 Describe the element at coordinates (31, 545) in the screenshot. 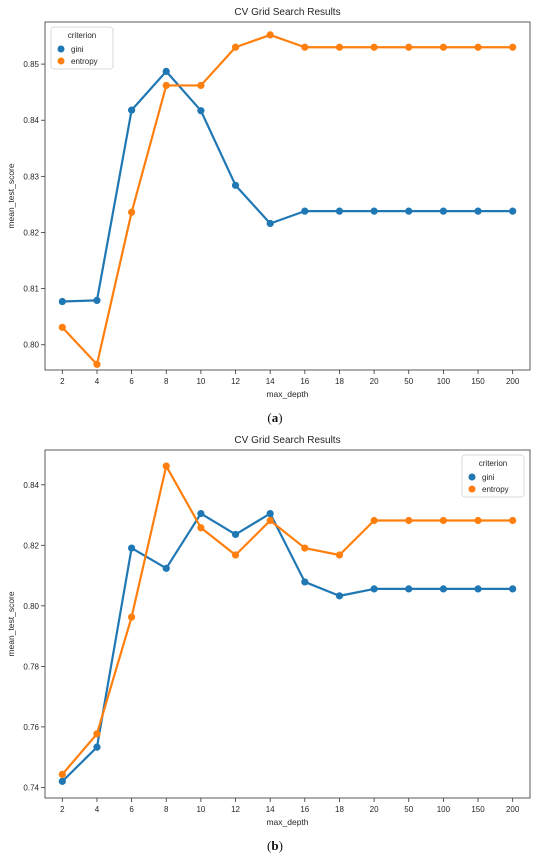

I see `y-tick-label: 0.82` at that location.